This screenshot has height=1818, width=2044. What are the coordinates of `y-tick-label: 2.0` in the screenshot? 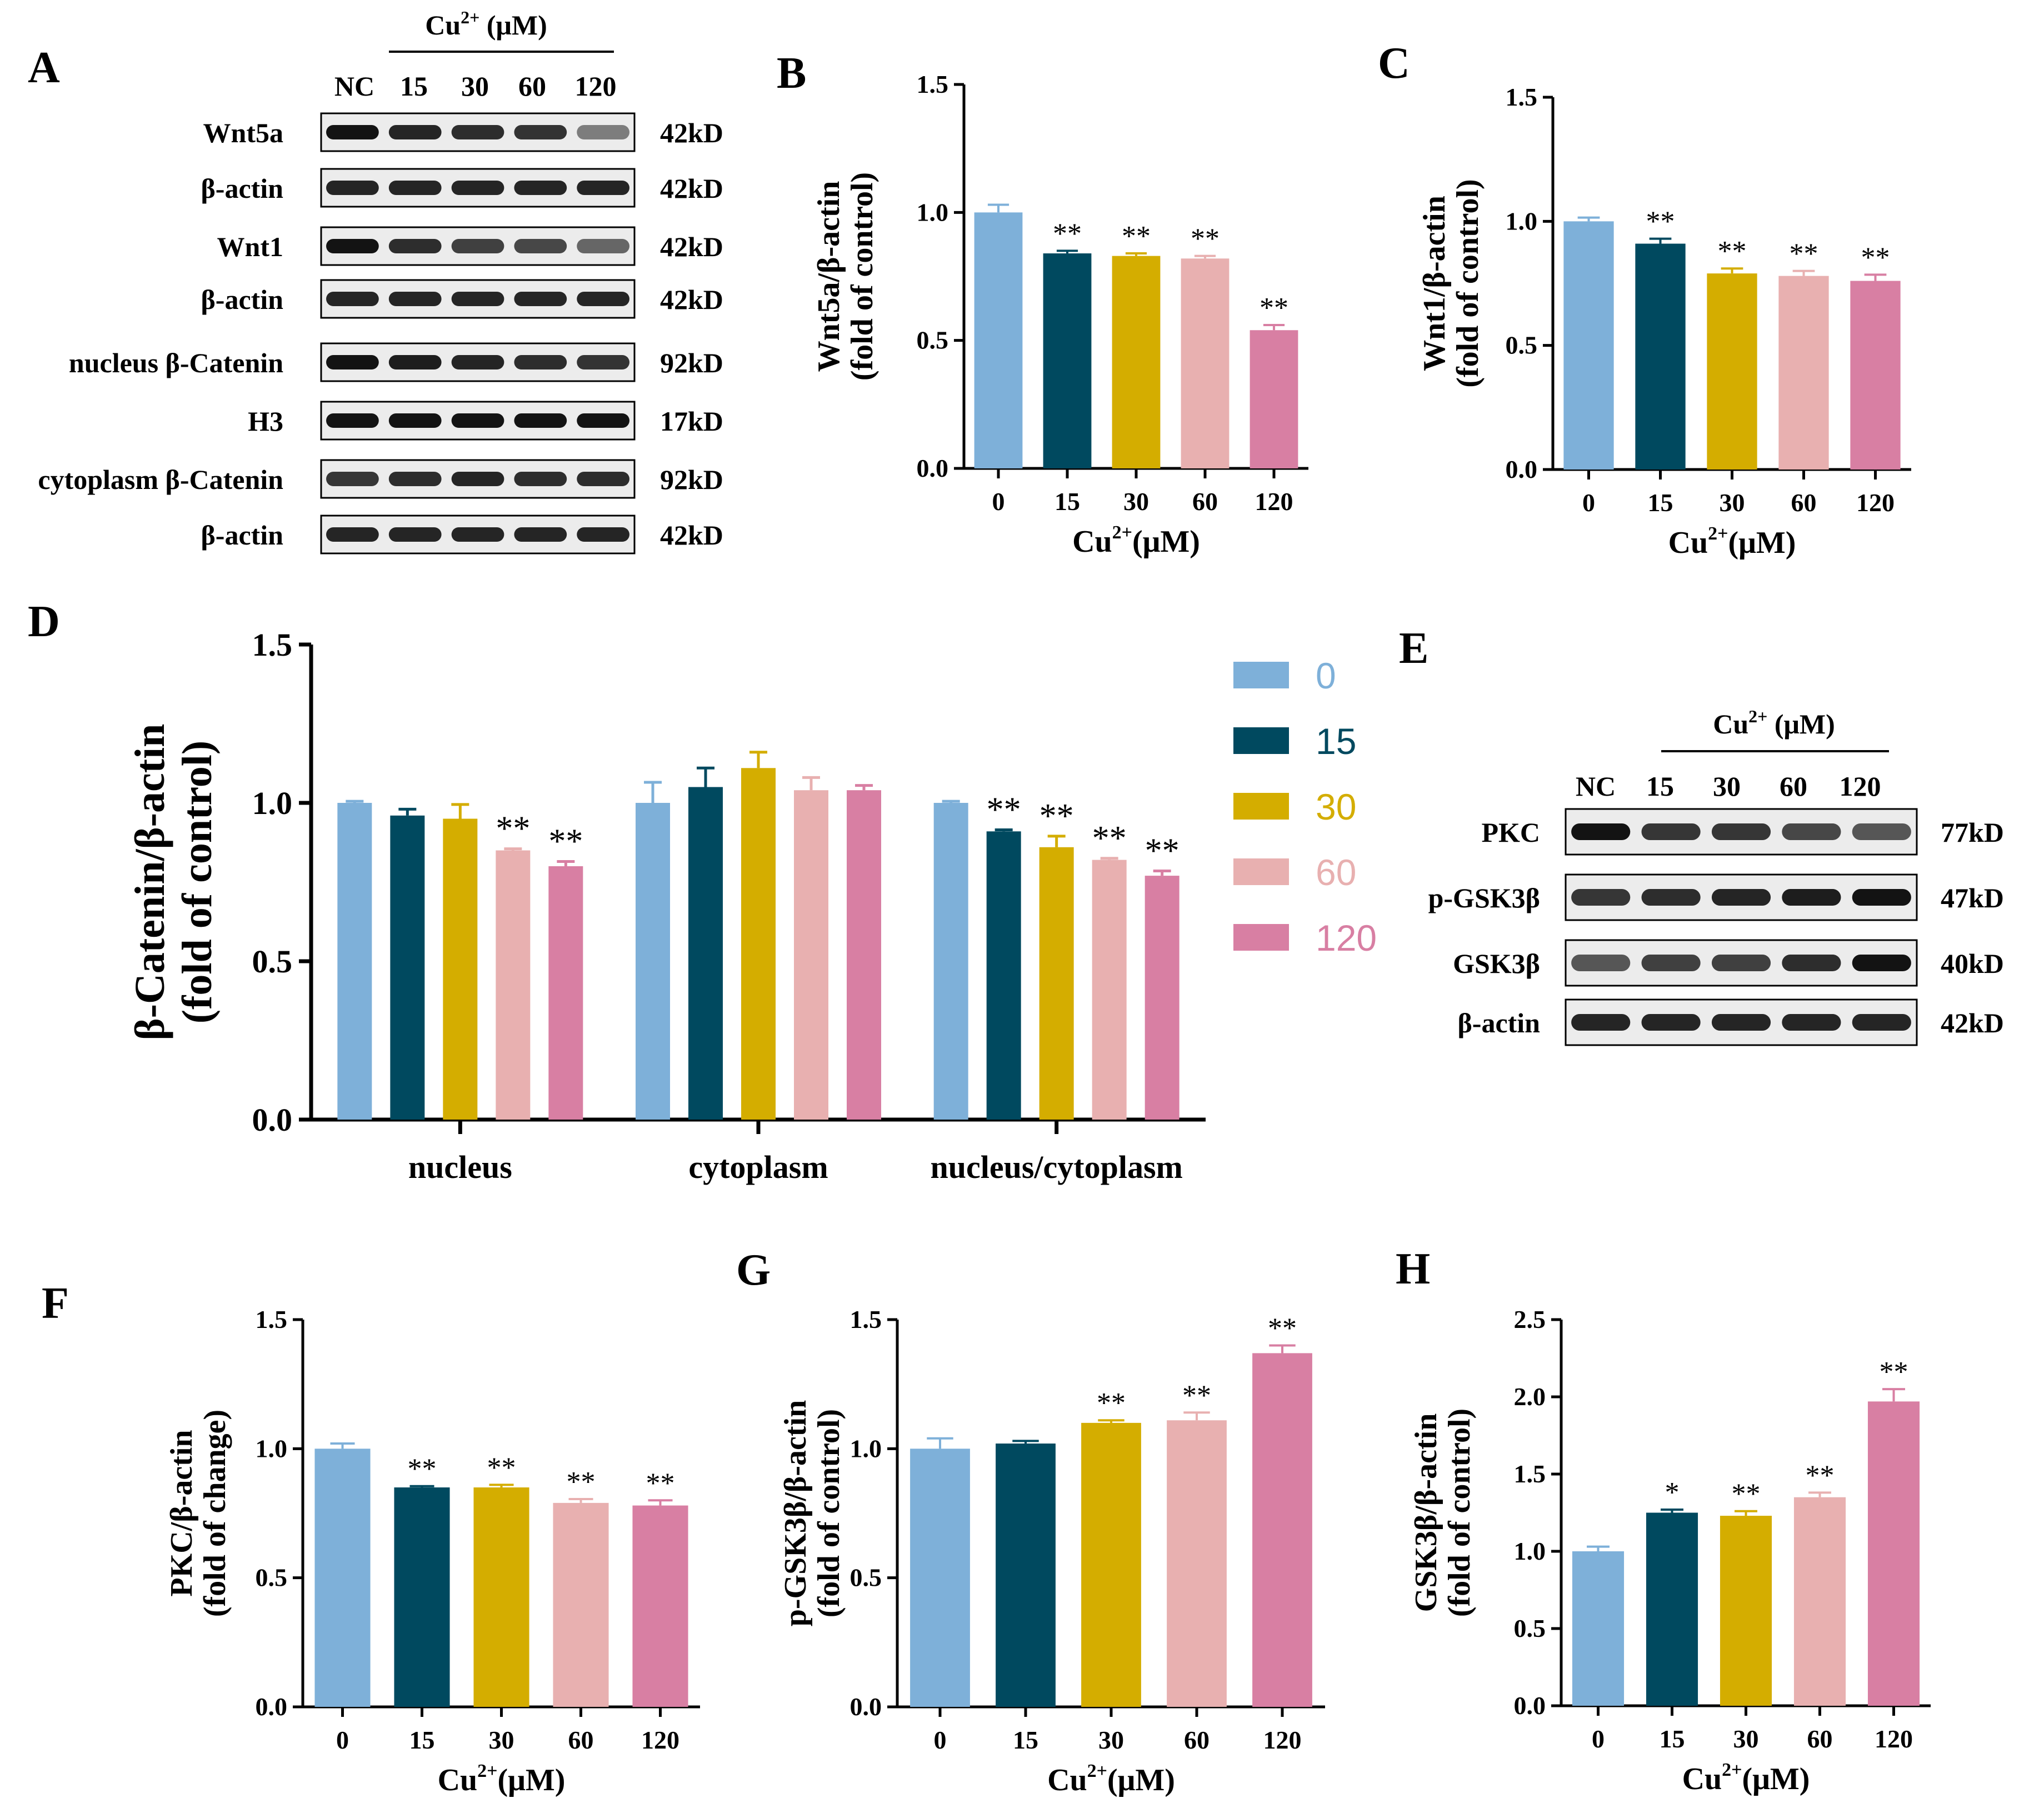 It's located at (1530, 1396).